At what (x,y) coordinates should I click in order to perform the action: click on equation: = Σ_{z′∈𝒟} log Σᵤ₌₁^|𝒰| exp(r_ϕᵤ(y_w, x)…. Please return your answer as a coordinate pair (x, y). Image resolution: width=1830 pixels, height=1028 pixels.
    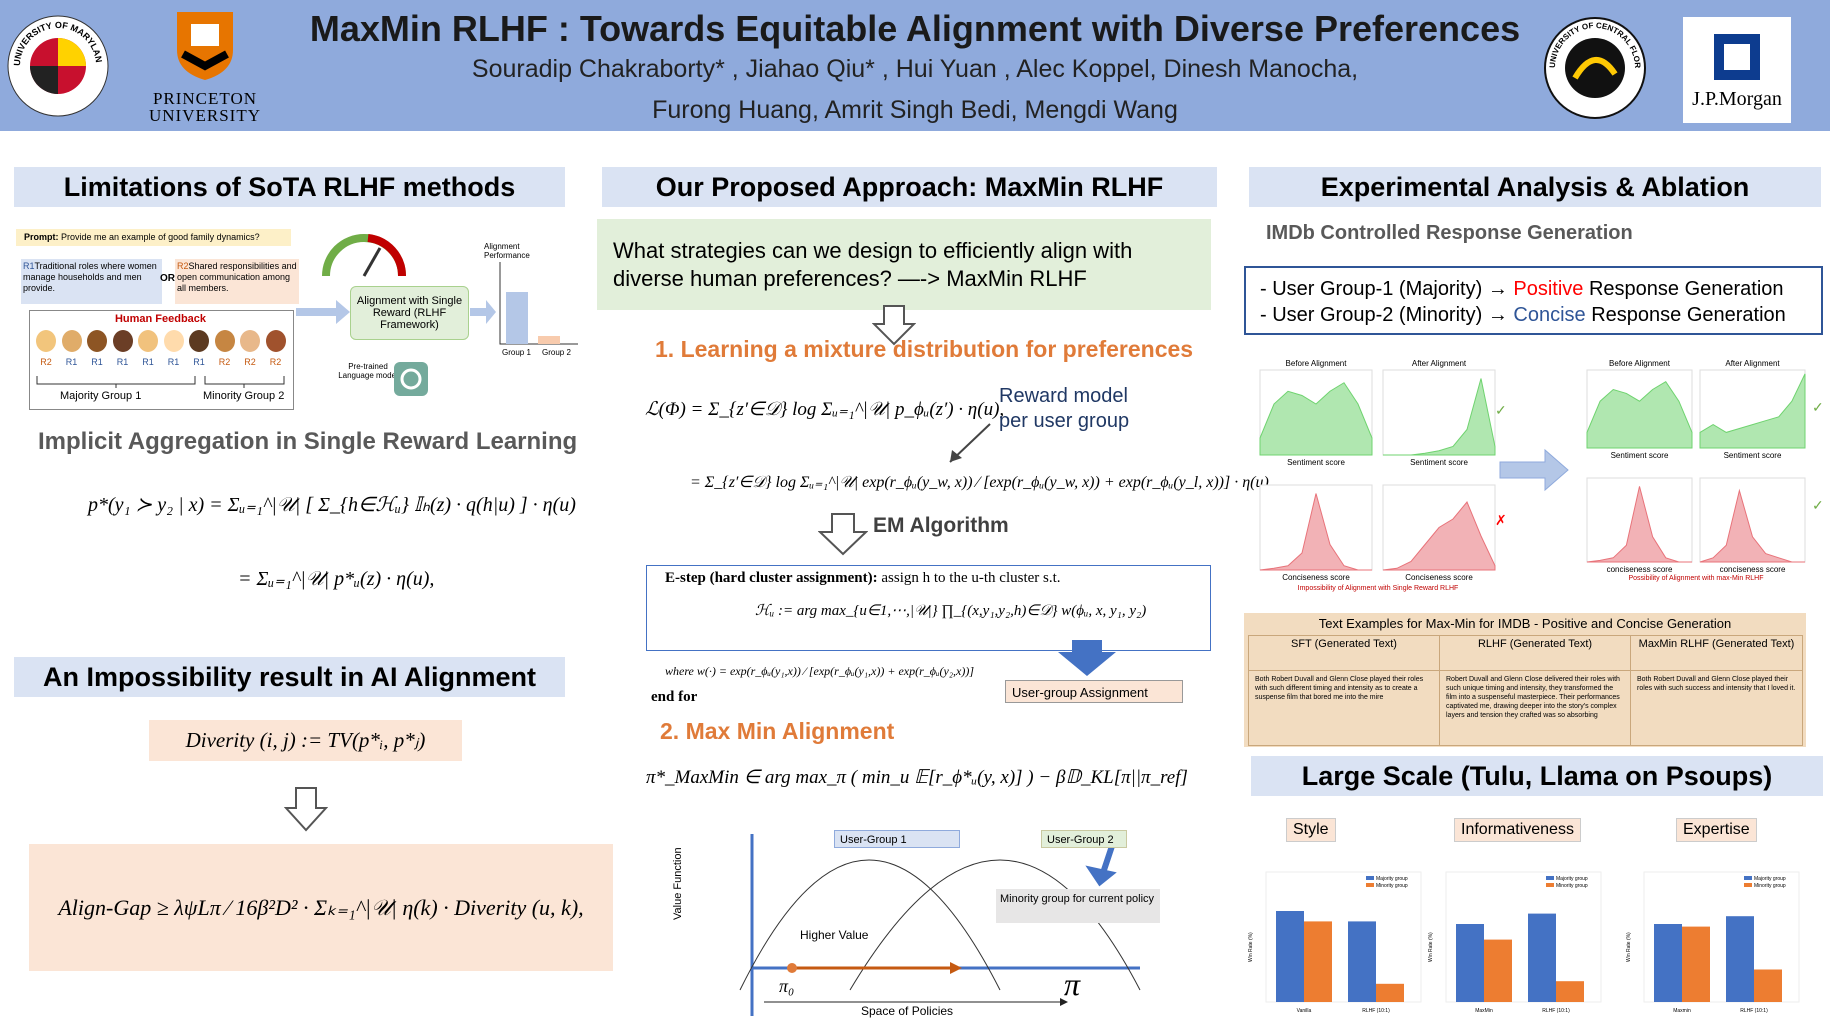
    Looking at the image, I should click on (979, 482).